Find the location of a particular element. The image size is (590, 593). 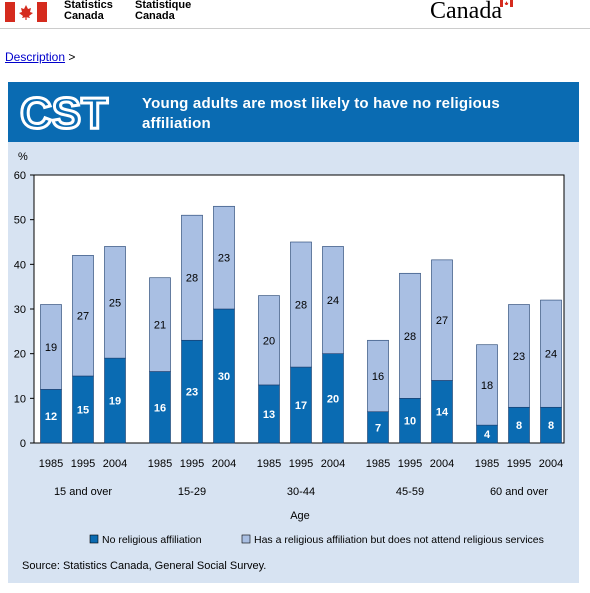

data-label-no-affiliation: 4 is located at coordinates (487, 435).